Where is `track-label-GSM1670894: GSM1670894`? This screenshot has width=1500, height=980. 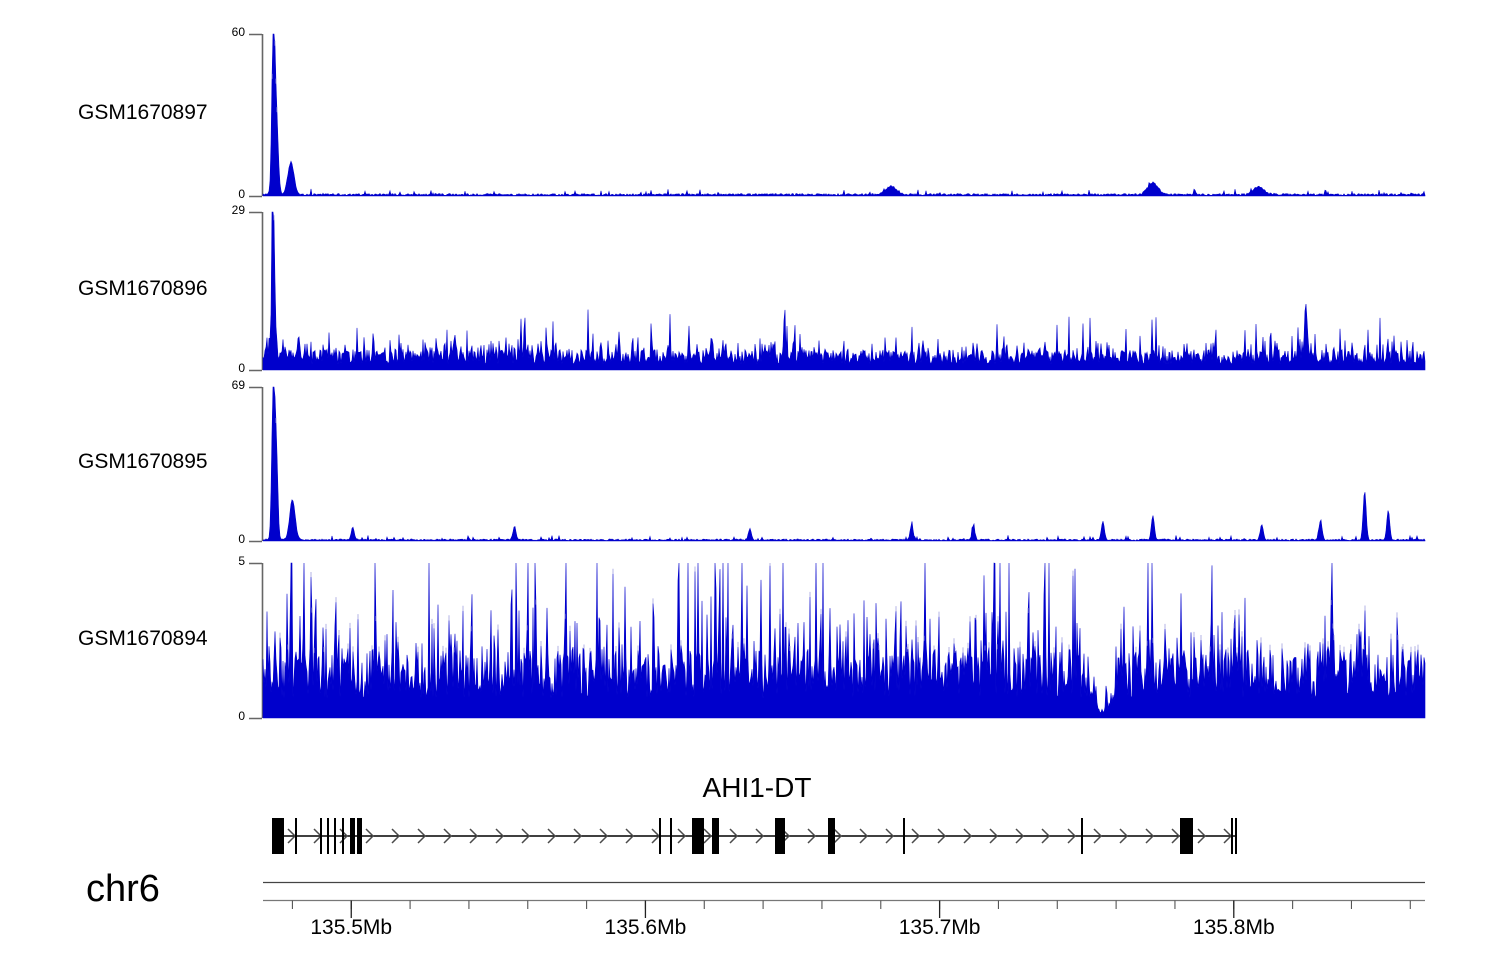 track-label-GSM1670894: GSM1670894 is located at coordinates (143, 638).